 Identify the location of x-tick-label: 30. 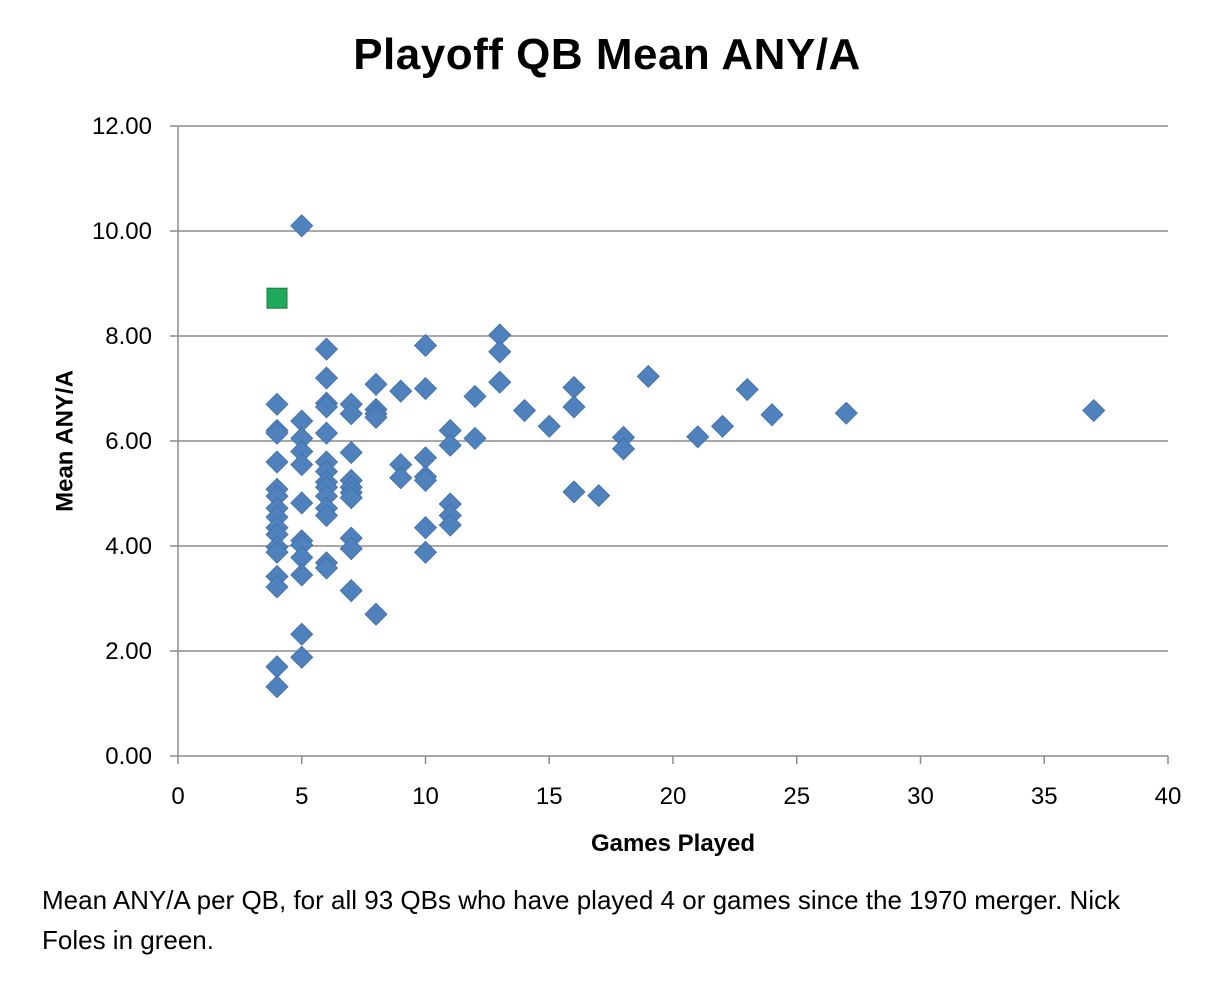
(920, 796).